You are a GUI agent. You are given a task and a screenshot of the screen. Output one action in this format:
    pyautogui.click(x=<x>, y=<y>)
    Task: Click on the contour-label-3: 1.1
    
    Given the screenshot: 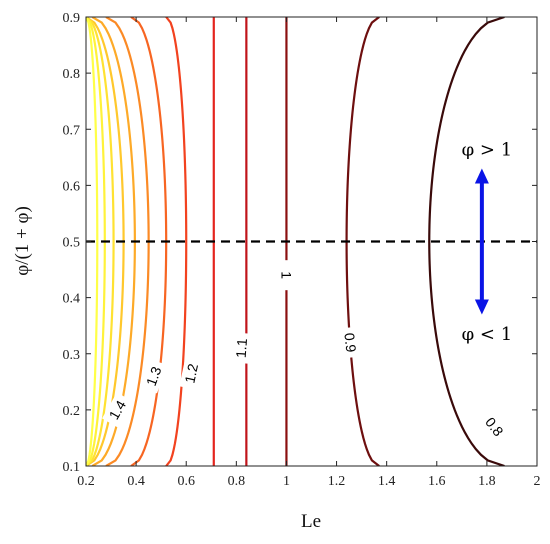 What is the action you would take?
    pyautogui.click(x=241, y=348)
    